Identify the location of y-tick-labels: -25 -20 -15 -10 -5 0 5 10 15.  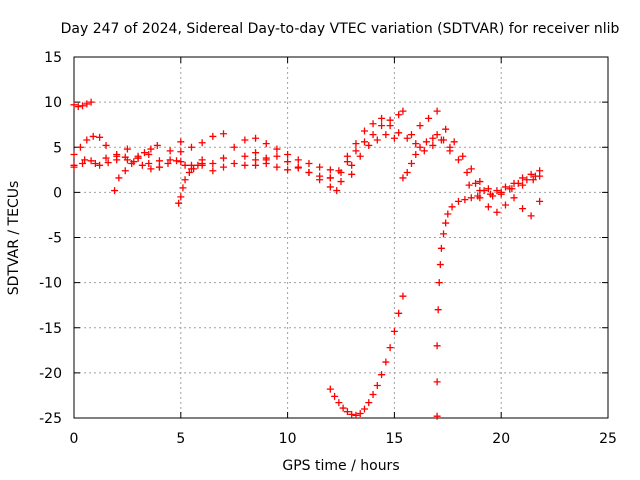
(50, 238).